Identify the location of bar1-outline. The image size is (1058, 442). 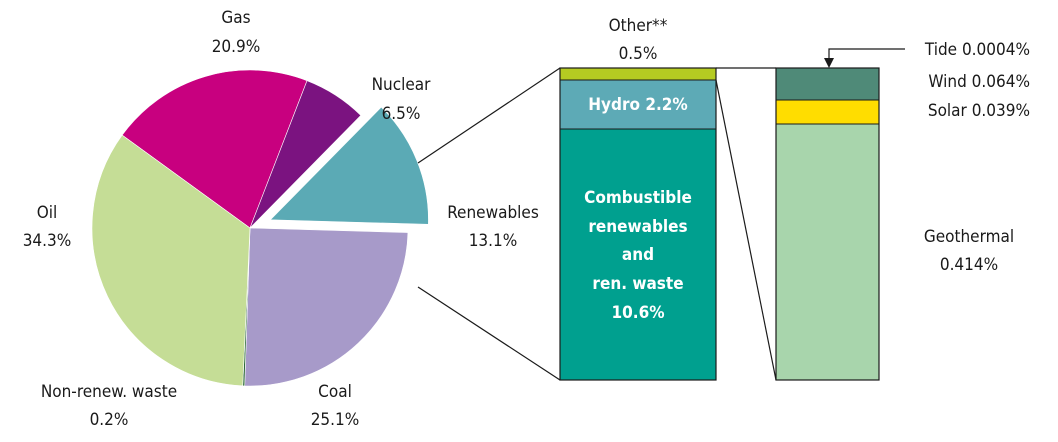
(638, 224).